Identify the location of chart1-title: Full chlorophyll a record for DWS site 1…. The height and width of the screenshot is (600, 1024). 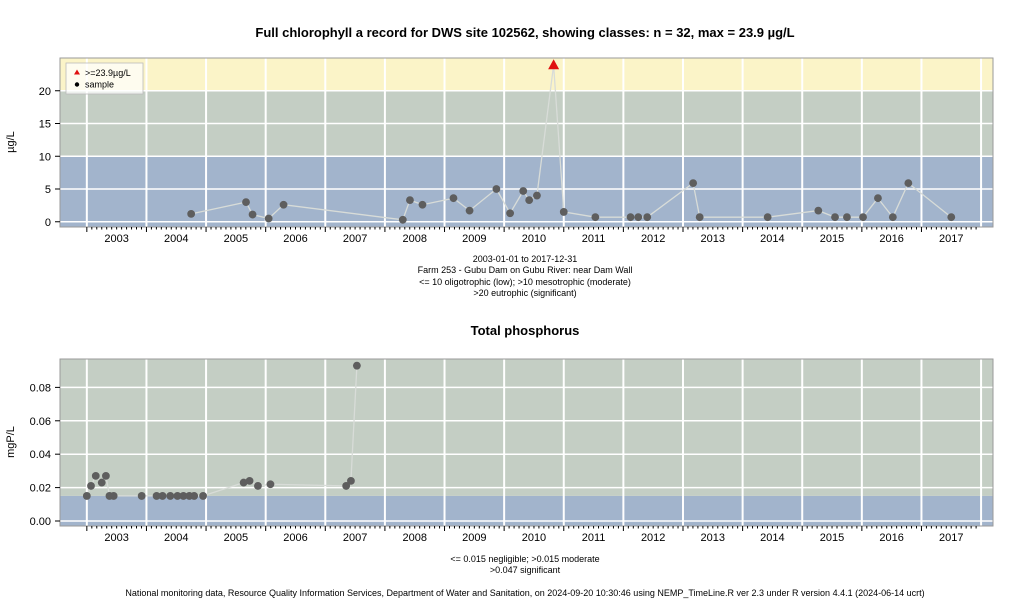
(524, 32).